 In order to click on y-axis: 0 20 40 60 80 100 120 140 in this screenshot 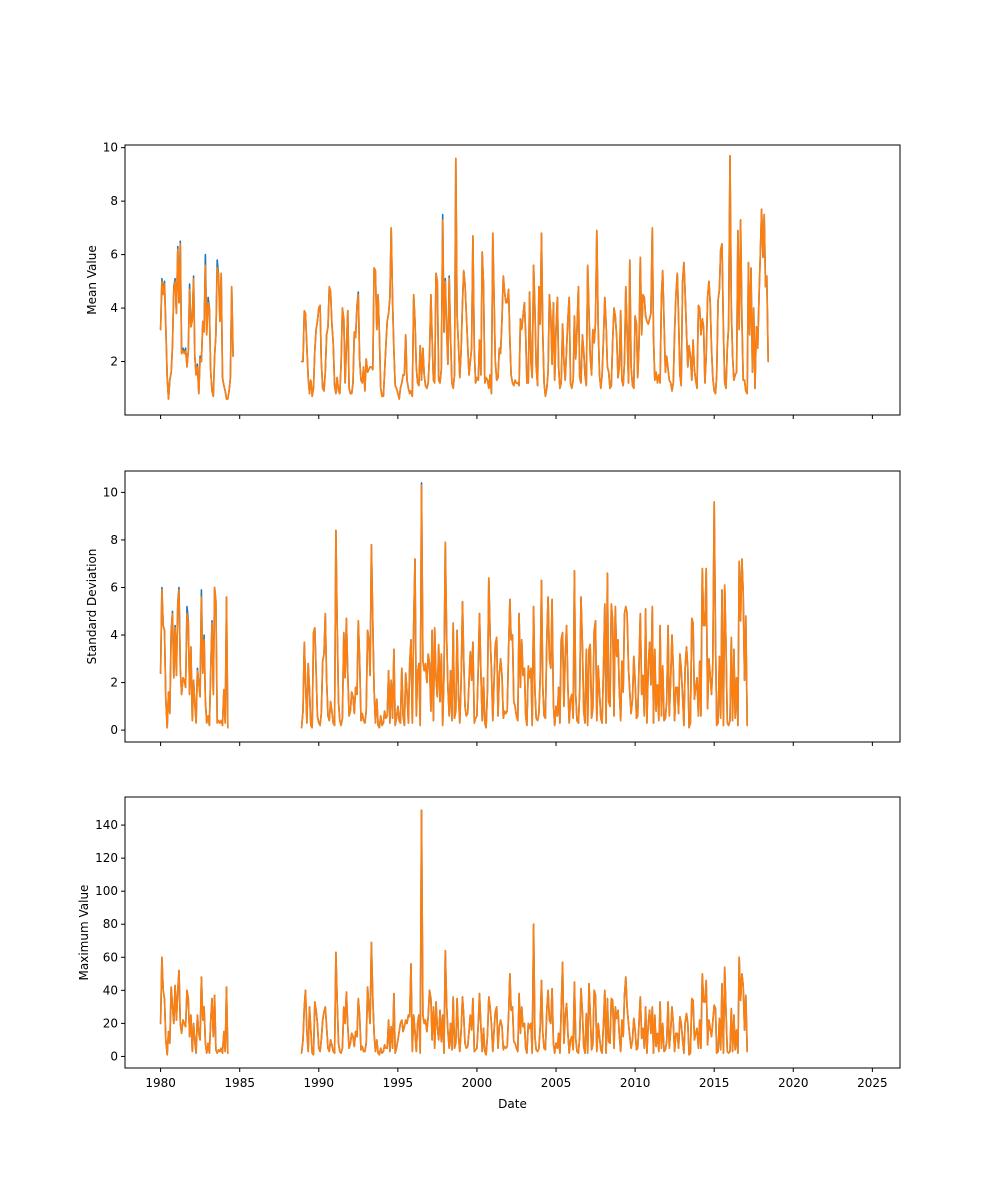, I will do `click(110, 940)`.